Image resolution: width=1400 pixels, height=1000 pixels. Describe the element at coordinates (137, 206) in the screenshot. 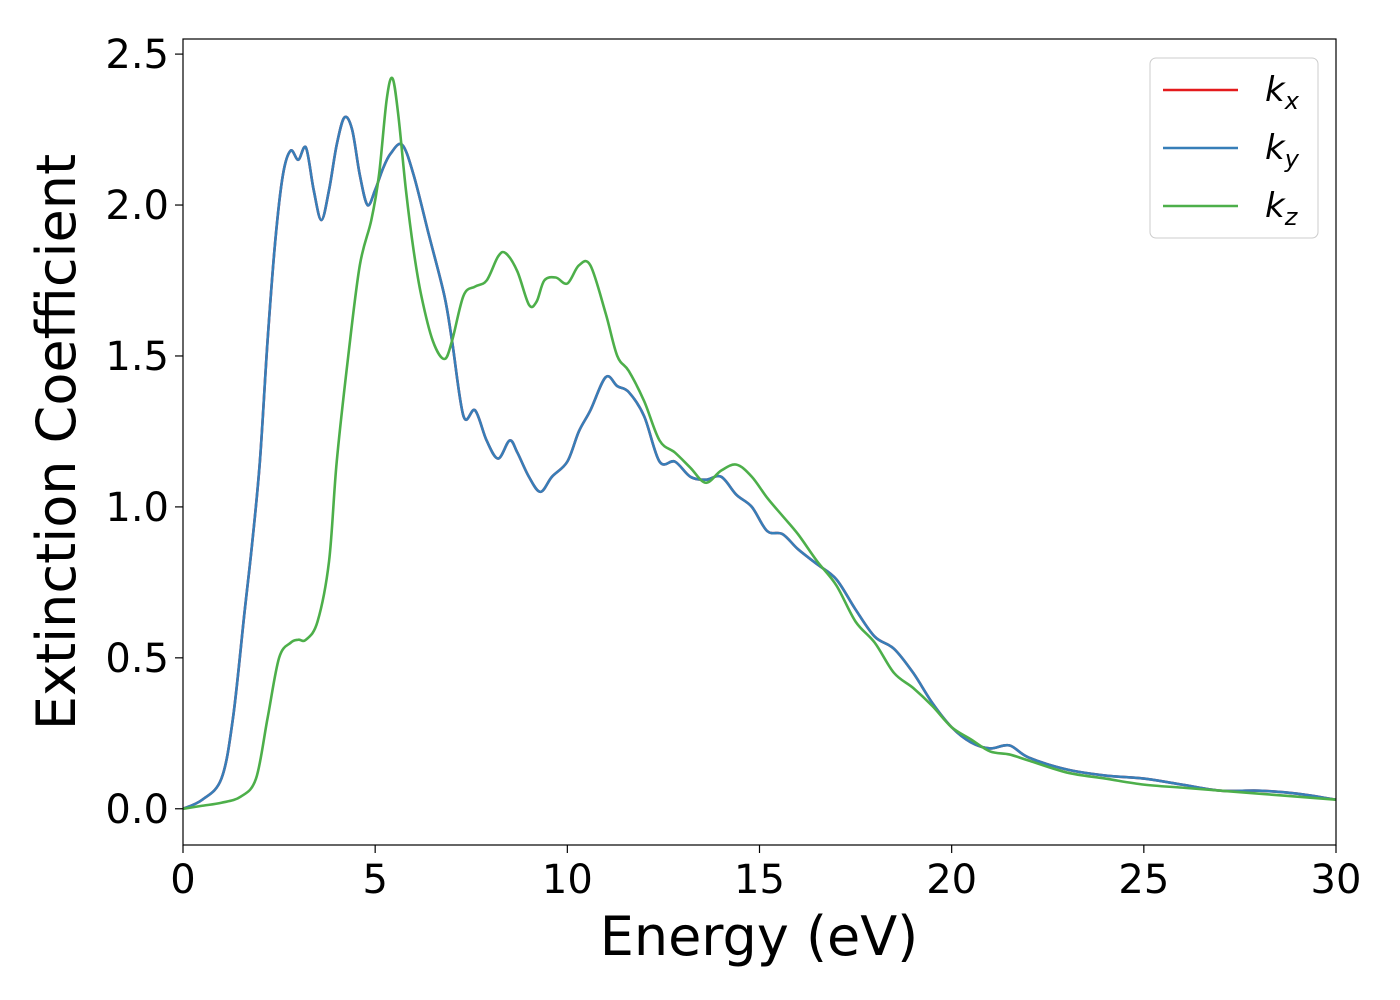

I see `y-tick-label: 2.0` at that location.